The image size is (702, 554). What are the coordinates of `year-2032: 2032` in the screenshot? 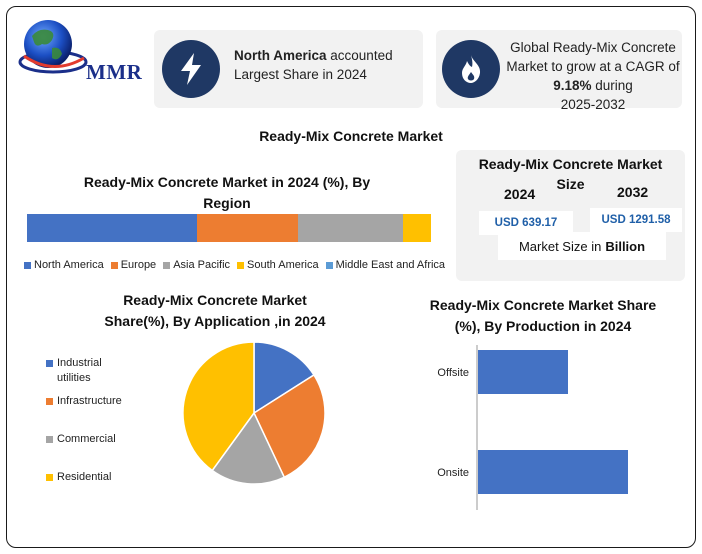 It's located at (633, 192).